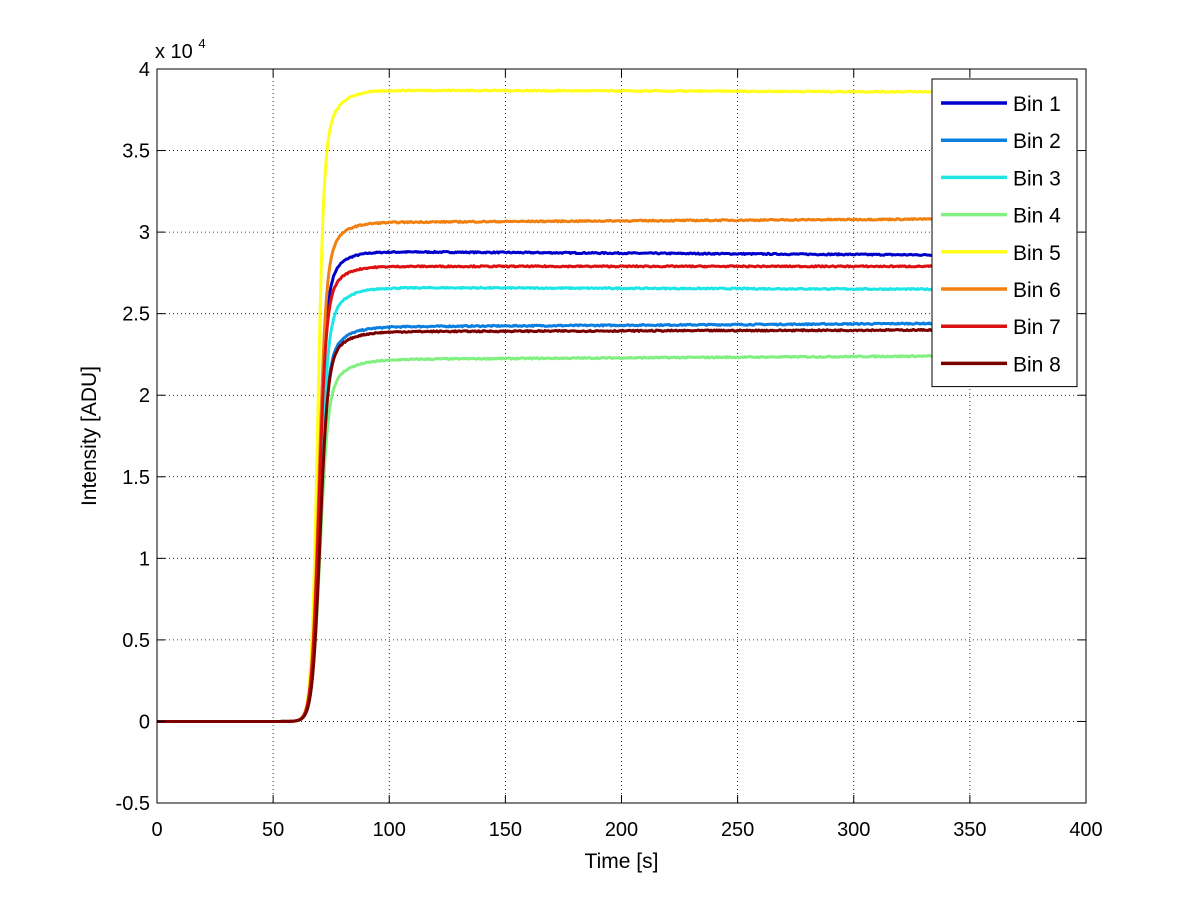  Describe the element at coordinates (136, 478) in the screenshot. I see `y-tick-label: 1.5` at that location.